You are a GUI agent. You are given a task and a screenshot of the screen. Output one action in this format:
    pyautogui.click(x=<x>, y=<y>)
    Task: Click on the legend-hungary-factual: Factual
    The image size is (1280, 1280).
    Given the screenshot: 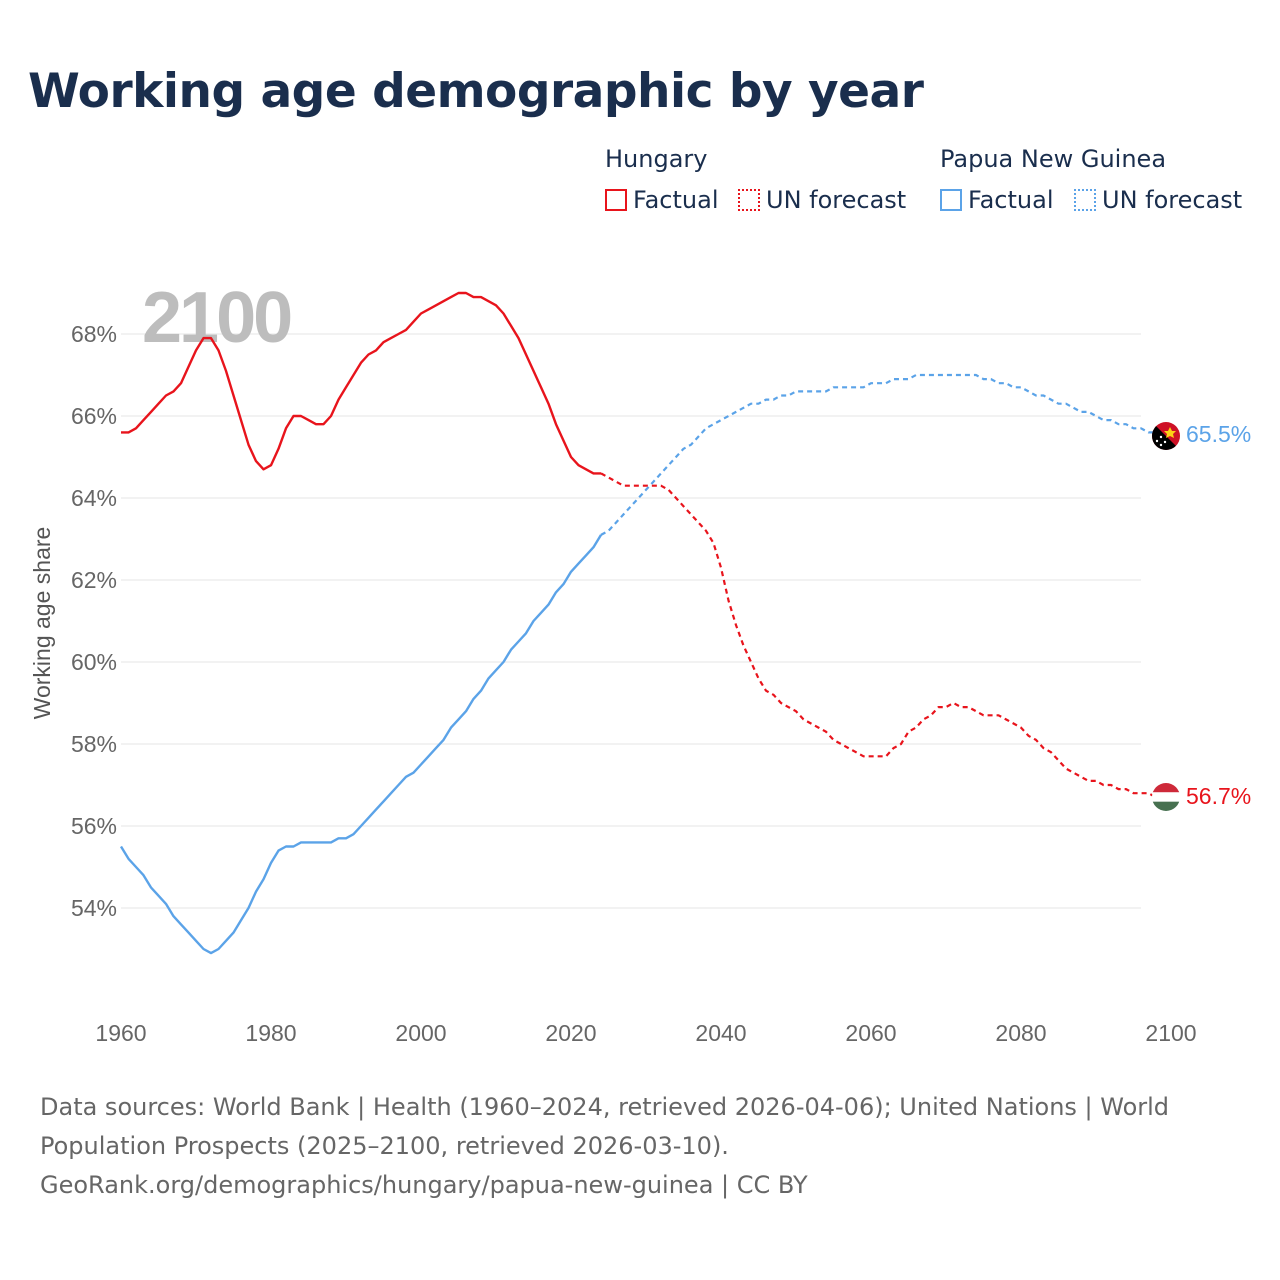 What is the action you would take?
    pyautogui.click(x=662, y=200)
    